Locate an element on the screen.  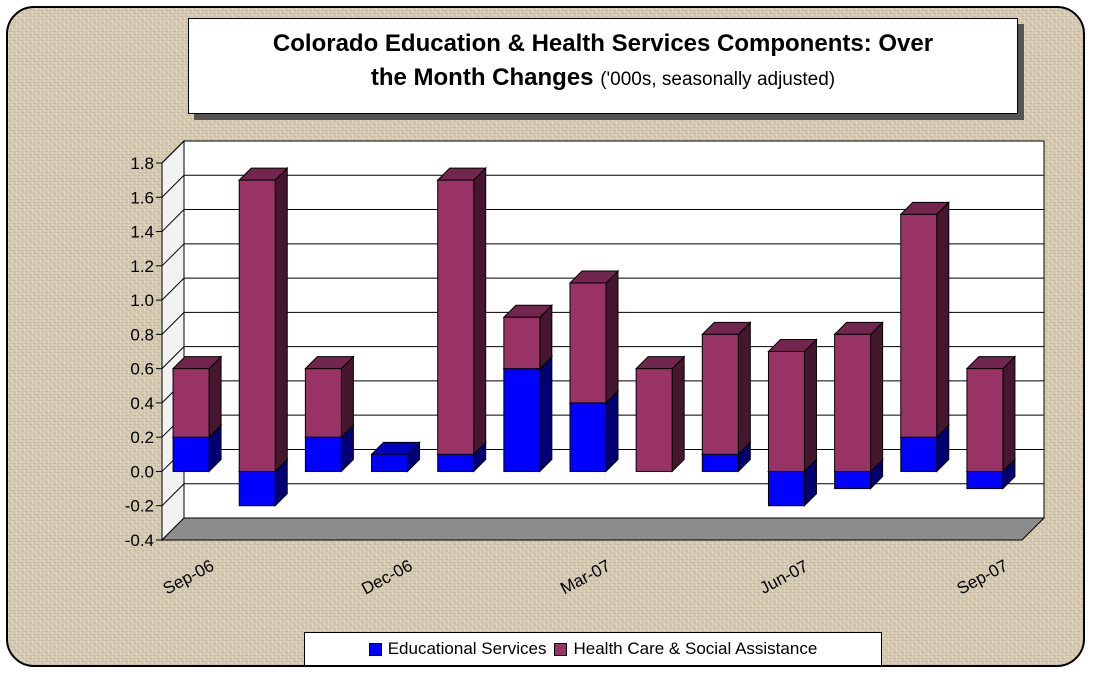
x-tick-label: Sep-06 is located at coordinates (188, 577).